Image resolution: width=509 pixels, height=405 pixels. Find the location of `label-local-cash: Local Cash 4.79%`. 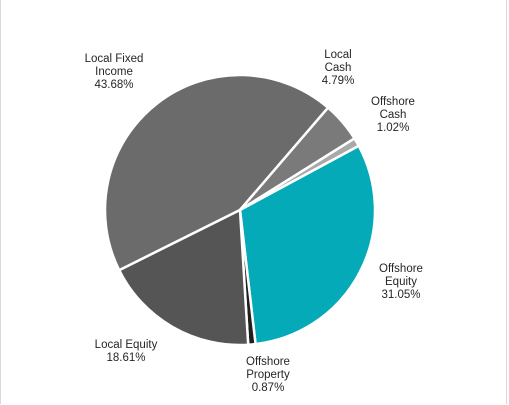

label-local-cash: Local Cash 4.79% is located at coordinates (338, 68).